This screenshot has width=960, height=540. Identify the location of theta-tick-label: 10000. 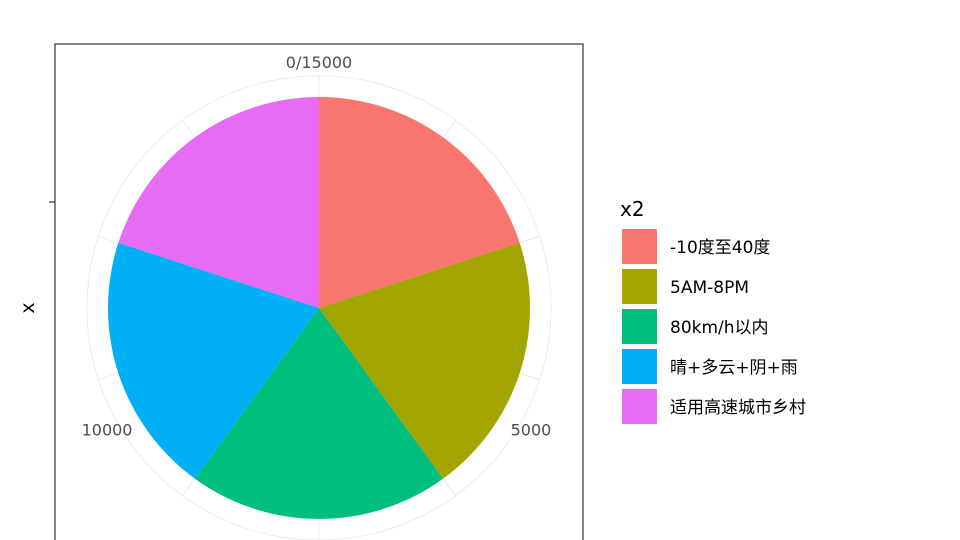
(107, 429).